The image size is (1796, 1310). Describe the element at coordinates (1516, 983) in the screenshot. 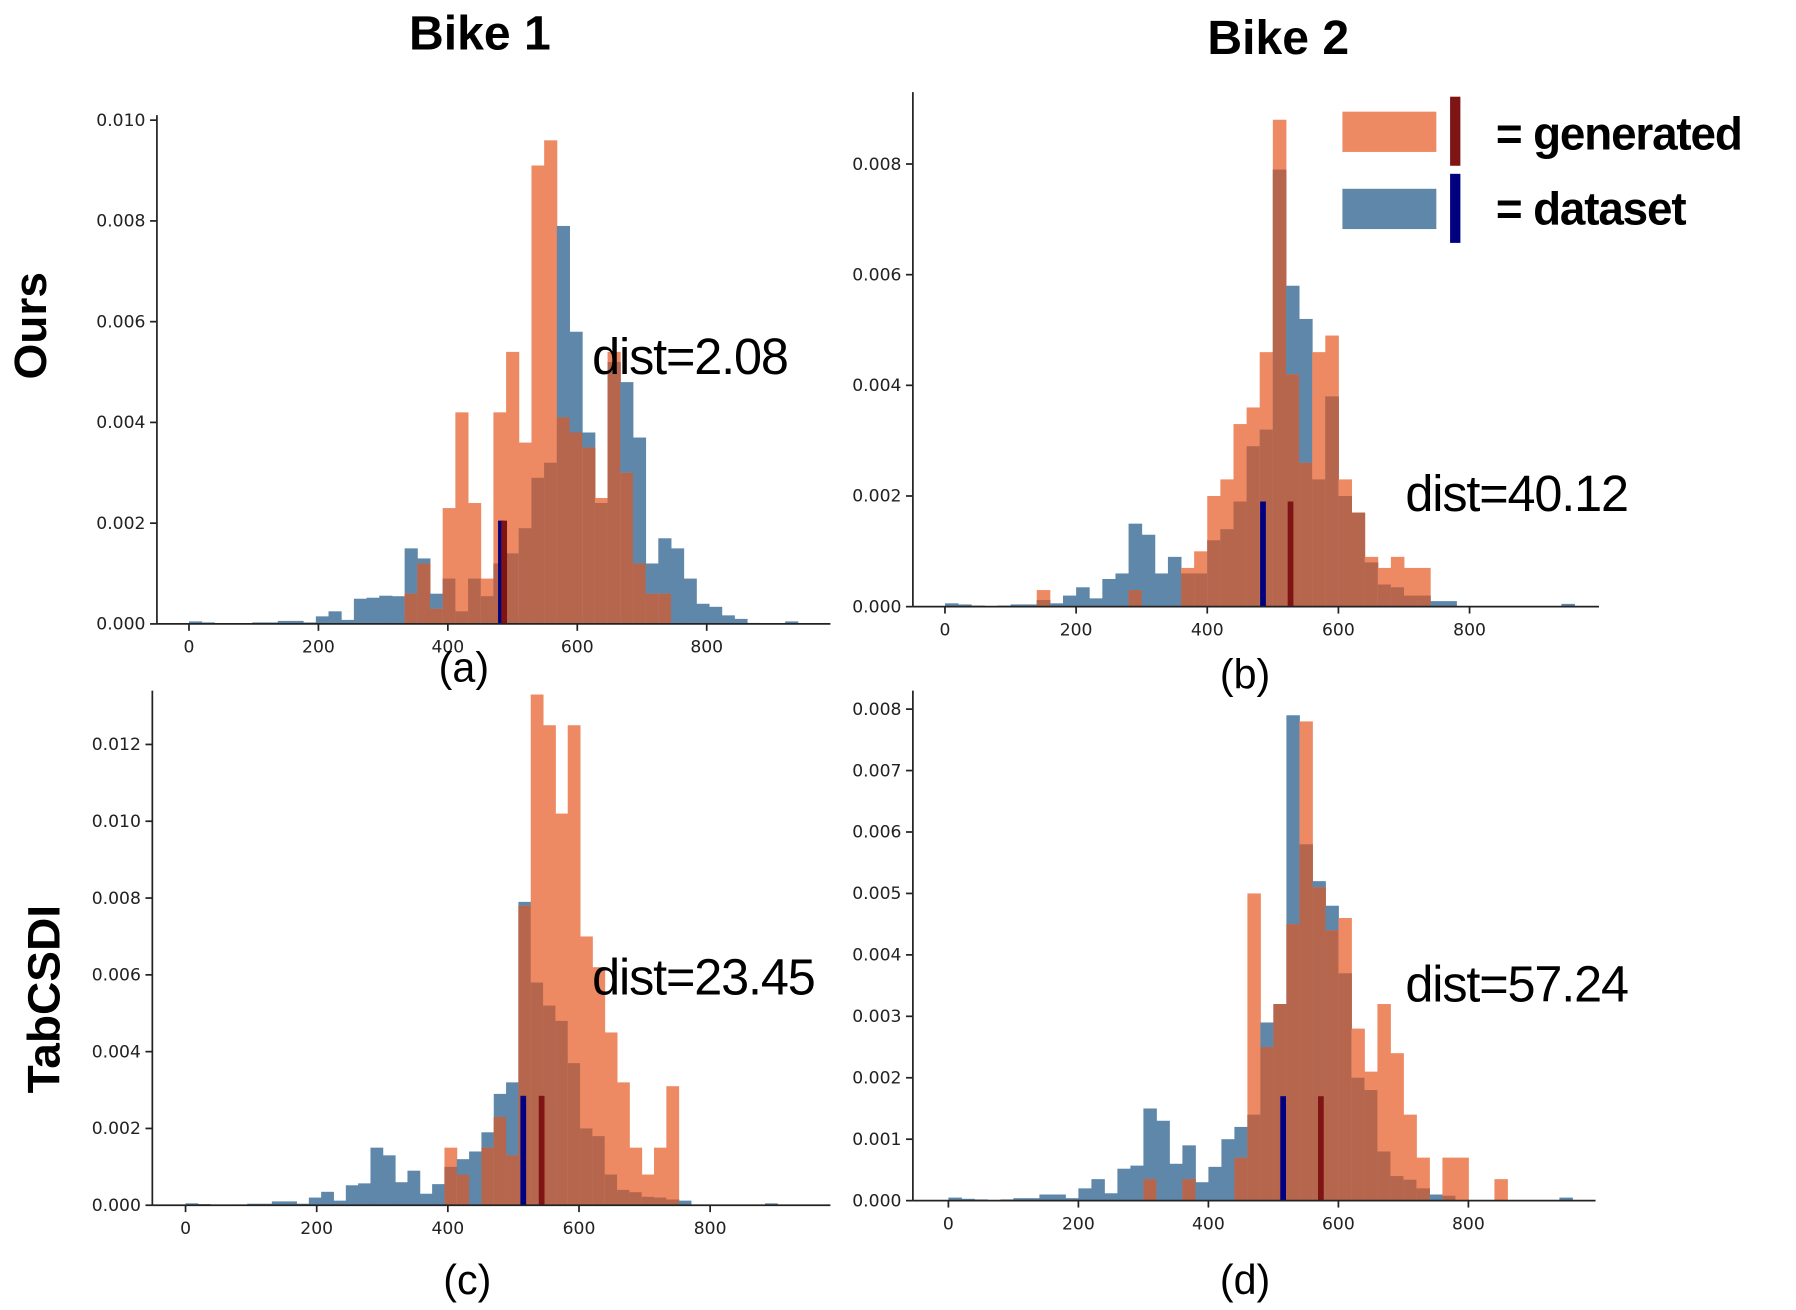

I see `distance-annotation: dist=57.24` at that location.